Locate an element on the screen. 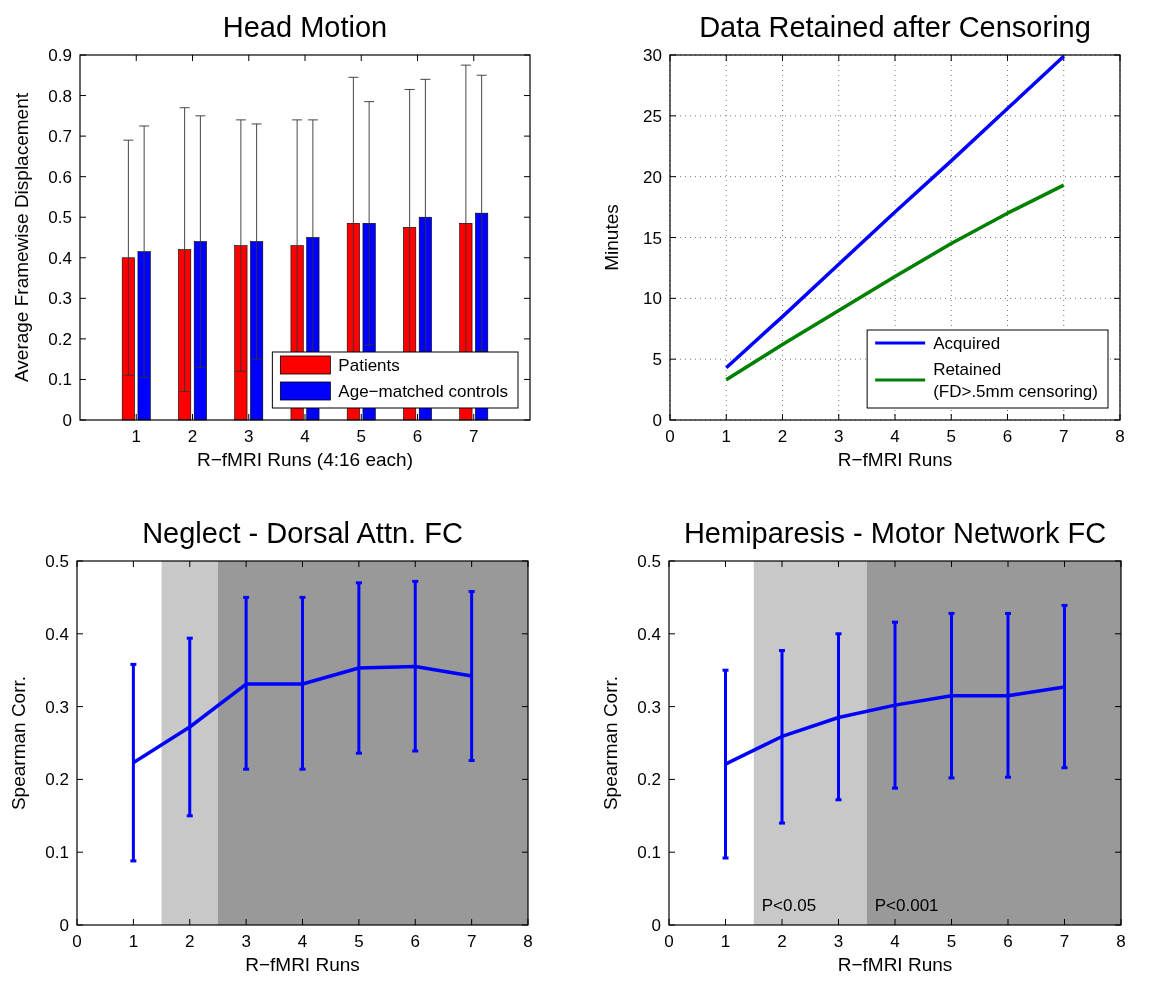 This screenshot has height=981, width=1151. y-tick-label: 10 is located at coordinates (652, 299).